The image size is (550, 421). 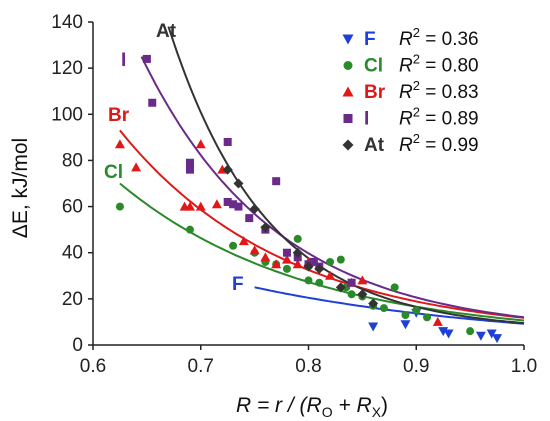 What do you see at coordinates (67, 114) in the screenshot?
I see `y-tick-label: 100` at bounding box center [67, 114].